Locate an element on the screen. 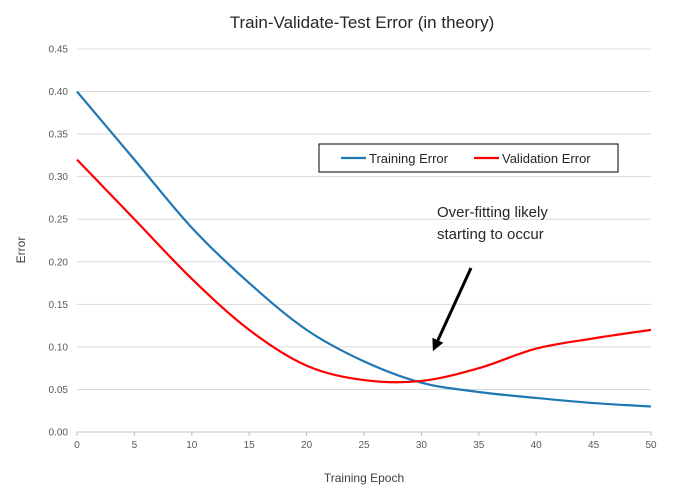 The image size is (679, 499). y-axis-title: Error is located at coordinates (21, 250).